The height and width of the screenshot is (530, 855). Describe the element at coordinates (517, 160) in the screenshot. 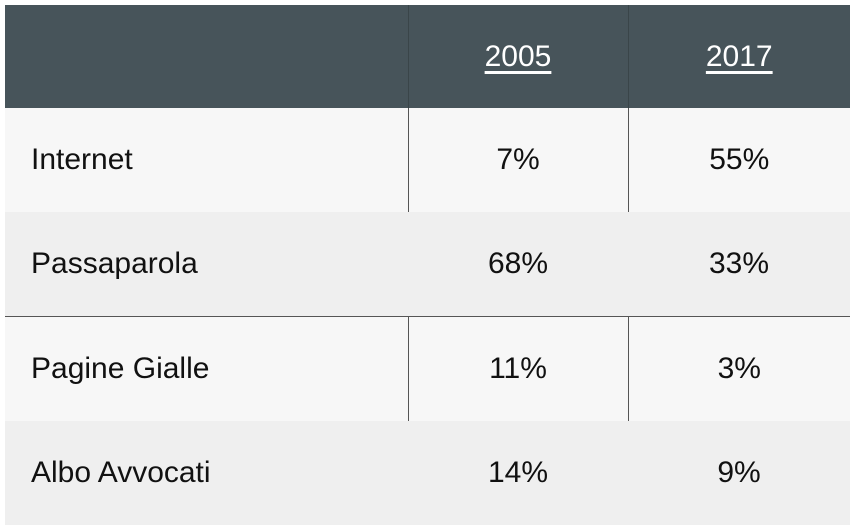

I see `cell: 7%` at that location.